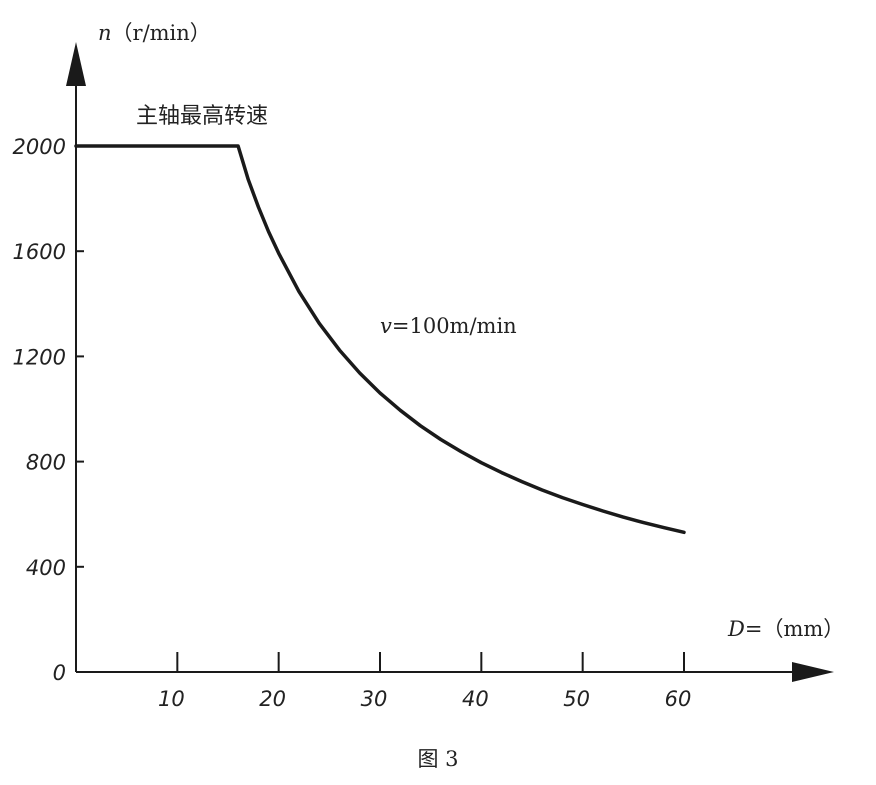 This screenshot has height=785, width=876. What do you see at coordinates (39, 147) in the screenshot?
I see `y-tick-label: 2000` at bounding box center [39, 147].